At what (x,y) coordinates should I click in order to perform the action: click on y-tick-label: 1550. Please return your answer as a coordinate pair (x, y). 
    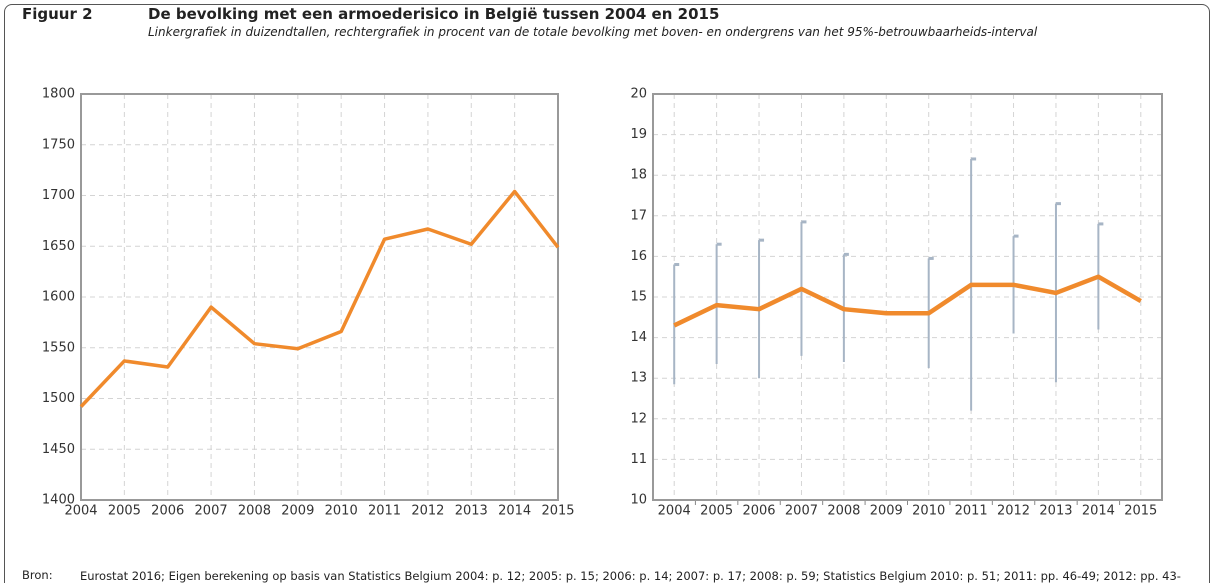
    Looking at the image, I should click on (58, 347).